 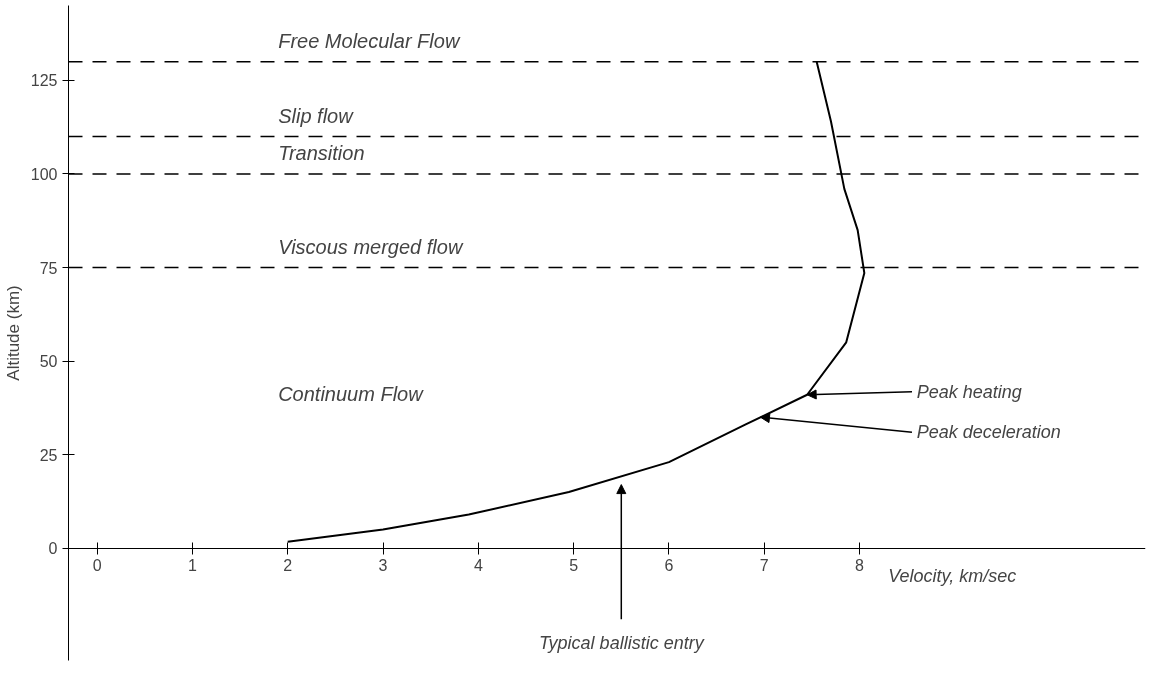 What do you see at coordinates (478, 566) in the screenshot?
I see `x-tick-label: 4` at bounding box center [478, 566].